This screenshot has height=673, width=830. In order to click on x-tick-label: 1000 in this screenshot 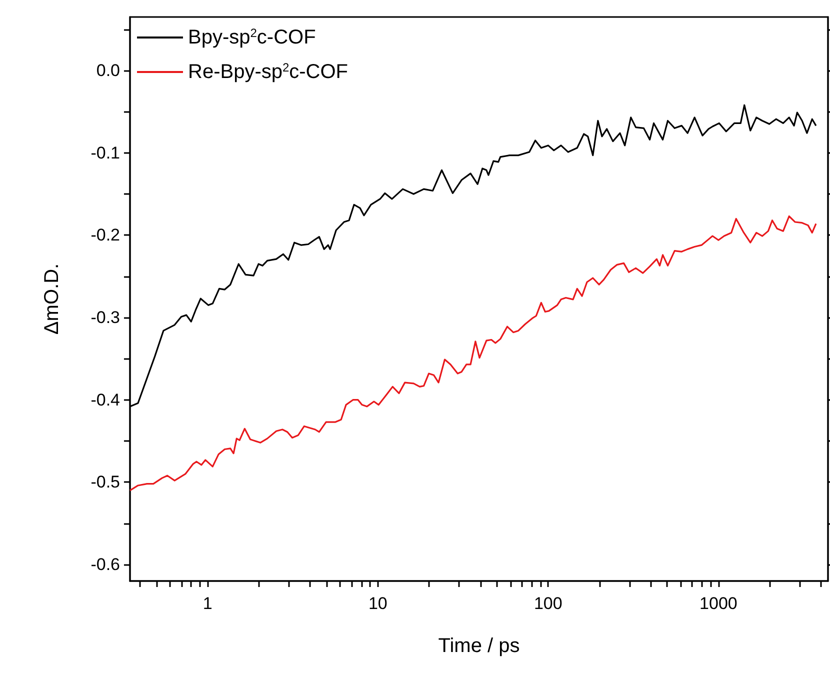, I will do `click(719, 603)`.